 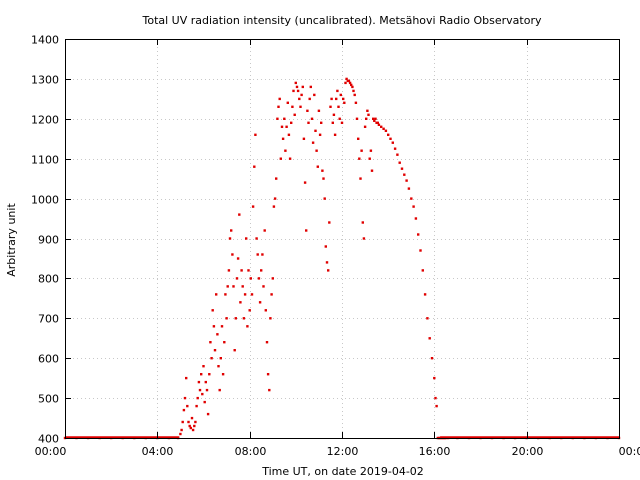 What do you see at coordinates (158, 451) in the screenshot?
I see `x-tick-label: 04:00` at bounding box center [158, 451].